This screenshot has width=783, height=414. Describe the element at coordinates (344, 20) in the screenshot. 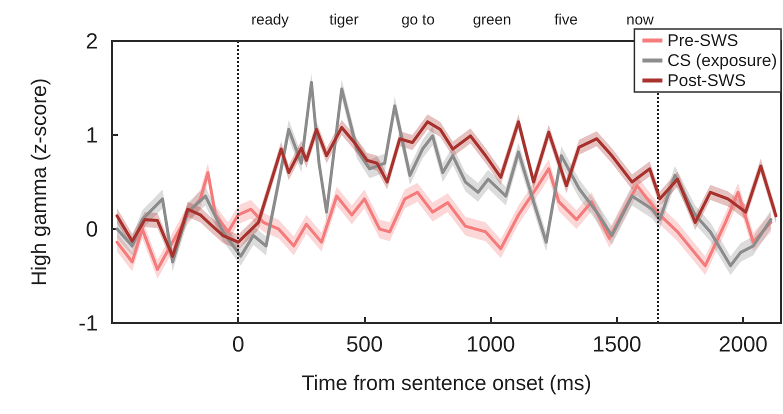

I see `text: tiger` at that location.